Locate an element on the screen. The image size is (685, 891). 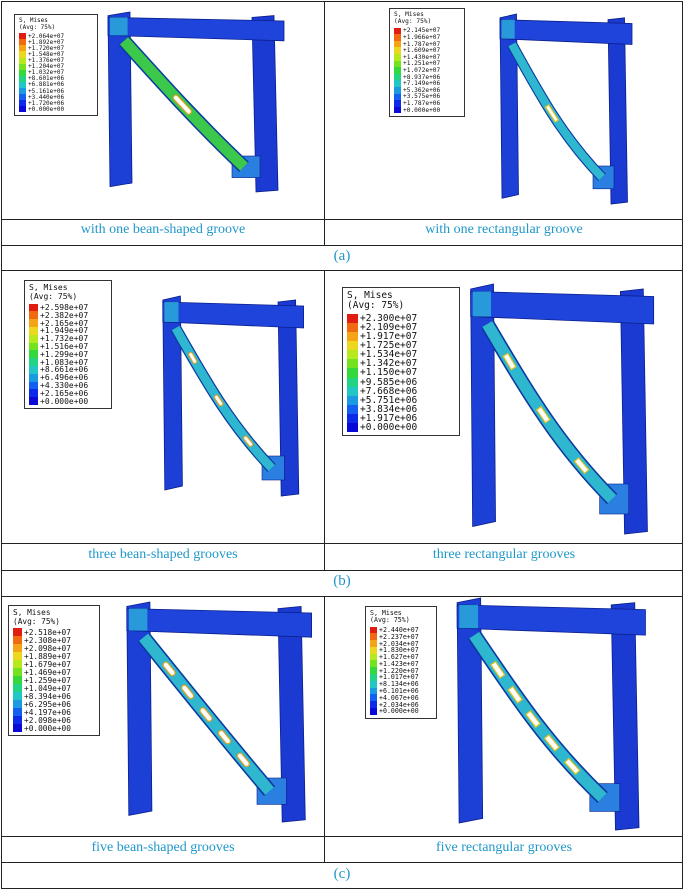
legend-entry: +1.083e+07 is located at coordinates (68, 362).